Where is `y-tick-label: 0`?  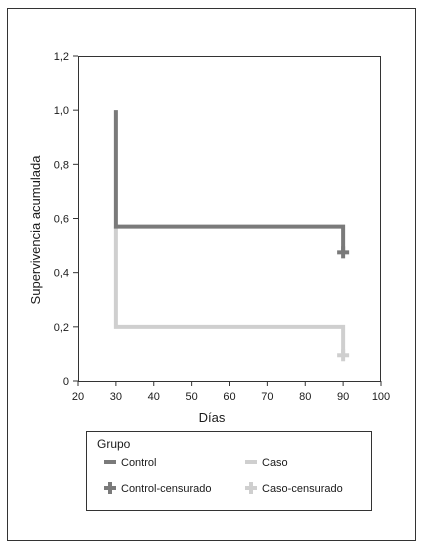
y-tick-label: 0 is located at coordinates (66, 382).